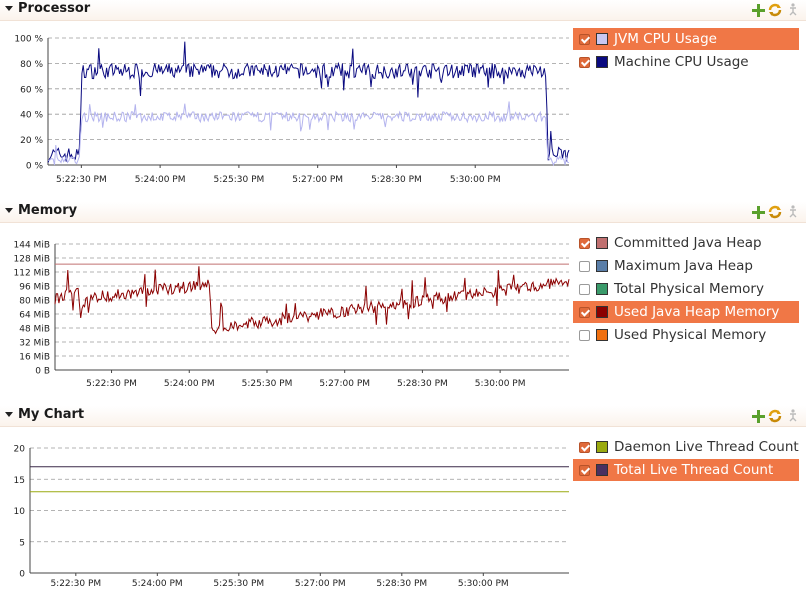 The image size is (806, 601). What do you see at coordinates (20, 512) in the screenshot?
I see `y-tick-label: 10` at bounding box center [20, 512].